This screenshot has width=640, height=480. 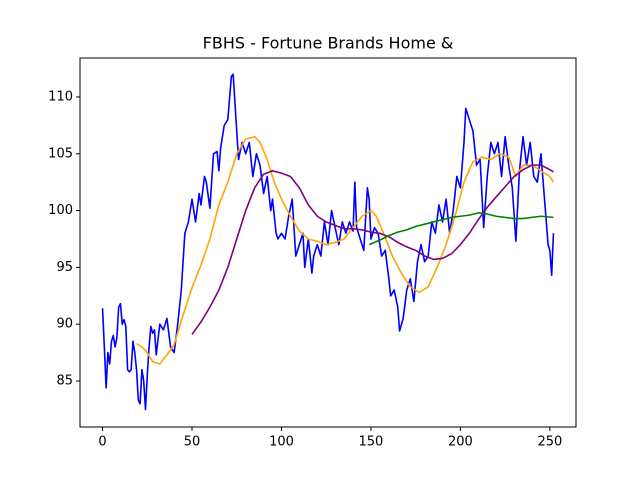 What do you see at coordinates (60, 153) in the screenshot?
I see `y-tick-label: 105` at bounding box center [60, 153].